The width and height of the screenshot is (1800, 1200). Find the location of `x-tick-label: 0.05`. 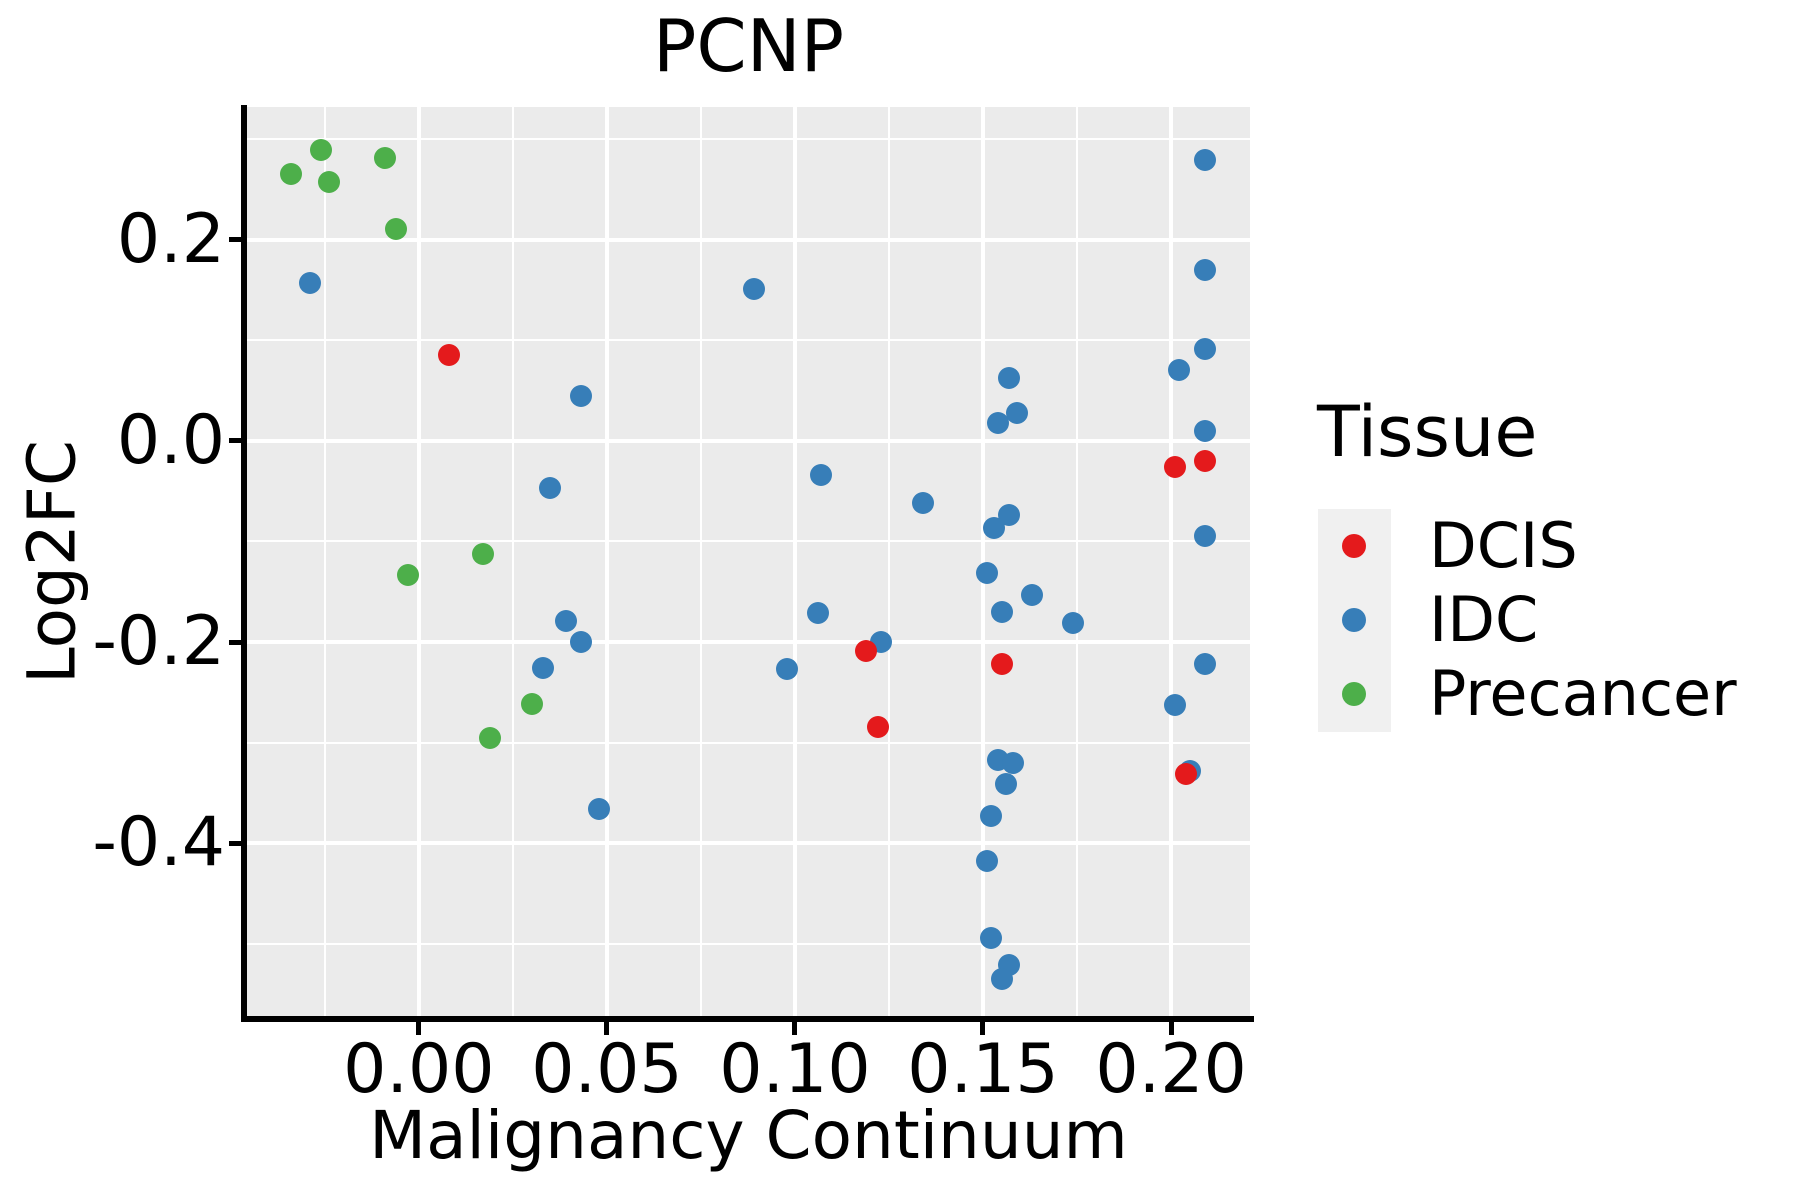

x-tick-label: 0.05 is located at coordinates (607, 1069).